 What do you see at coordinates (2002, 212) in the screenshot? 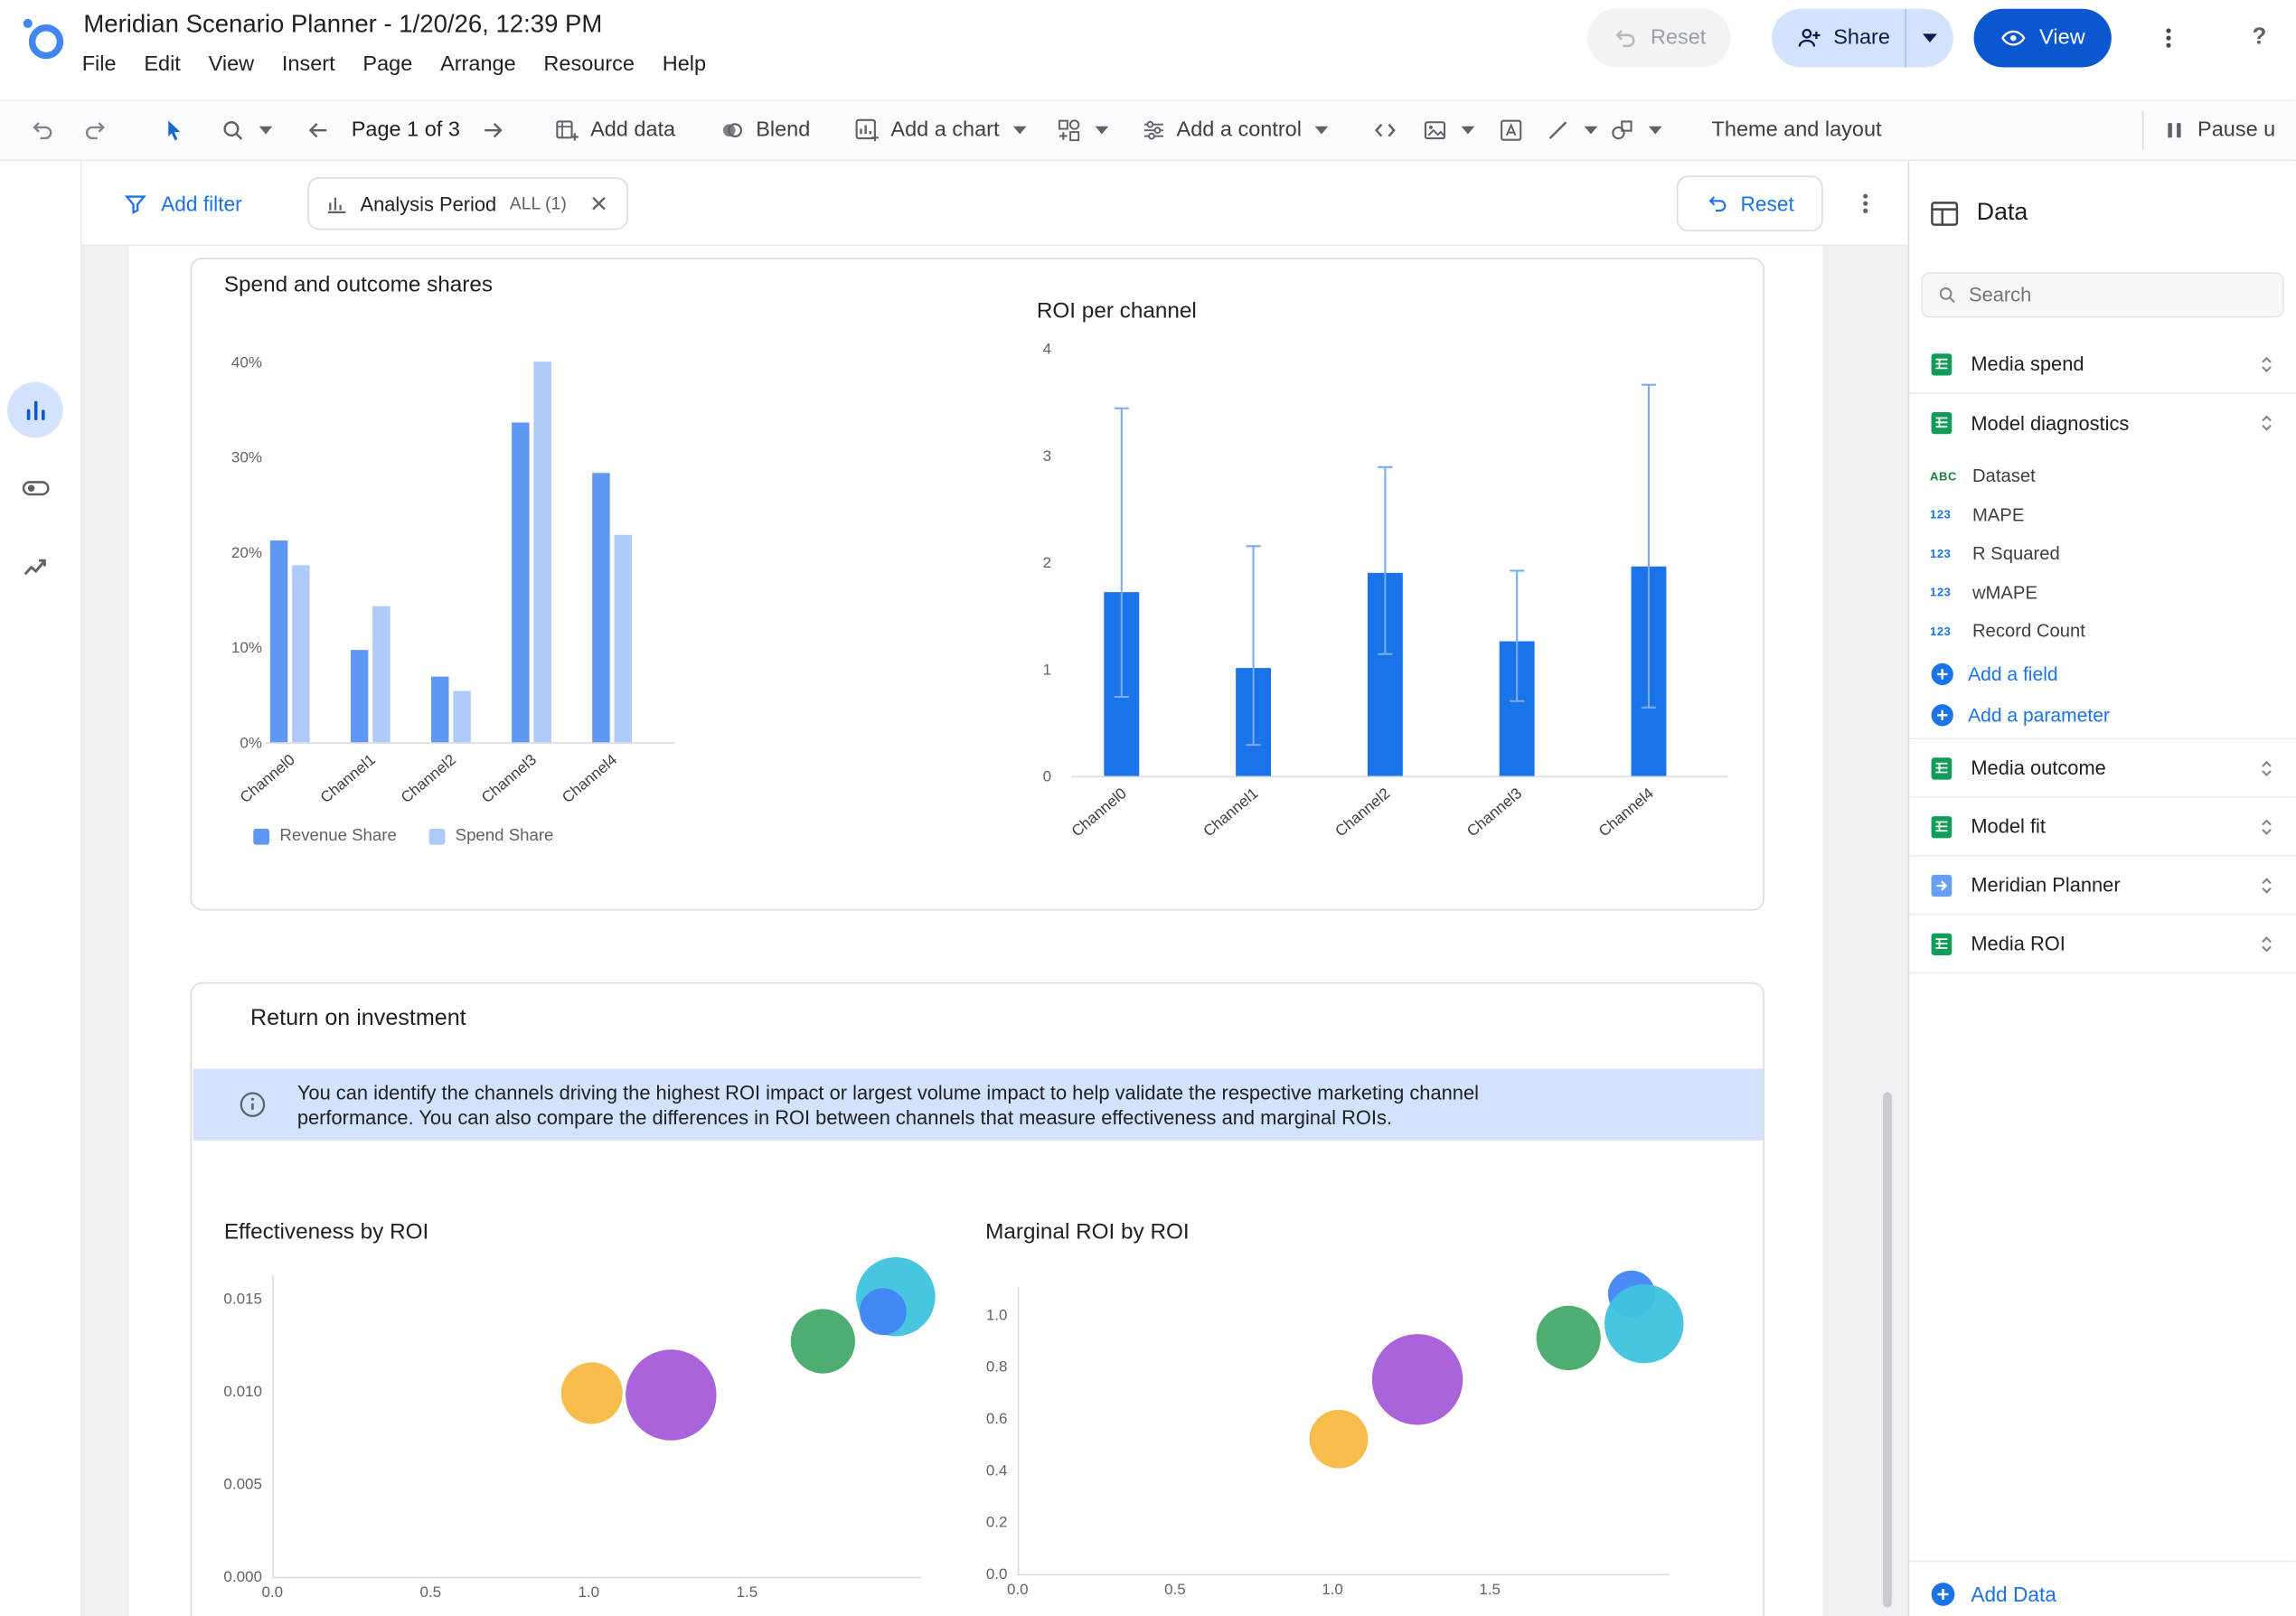
I see `data-panel-title: Data` at bounding box center [2002, 212].